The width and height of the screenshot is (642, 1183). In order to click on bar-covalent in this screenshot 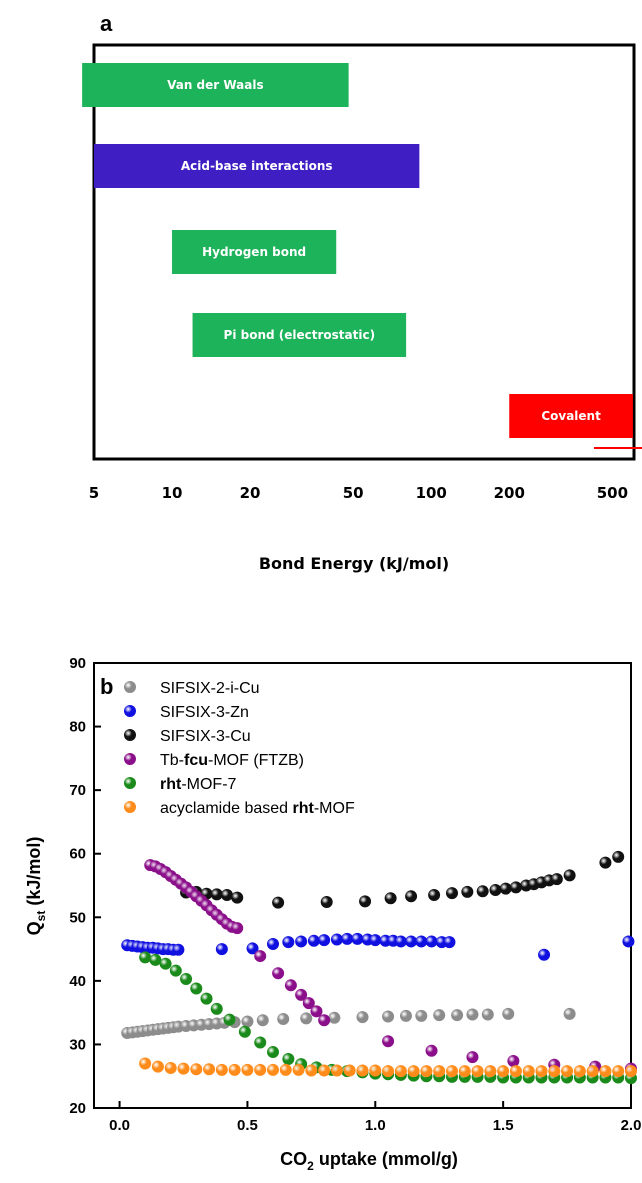, I will do `click(571, 416)`.